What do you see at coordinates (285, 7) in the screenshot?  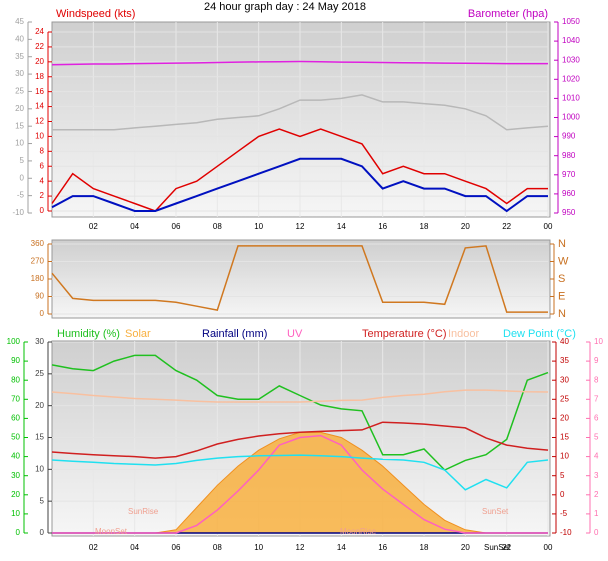 I see `title: 24 hour graph day : 24 May 2018` at bounding box center [285, 7].